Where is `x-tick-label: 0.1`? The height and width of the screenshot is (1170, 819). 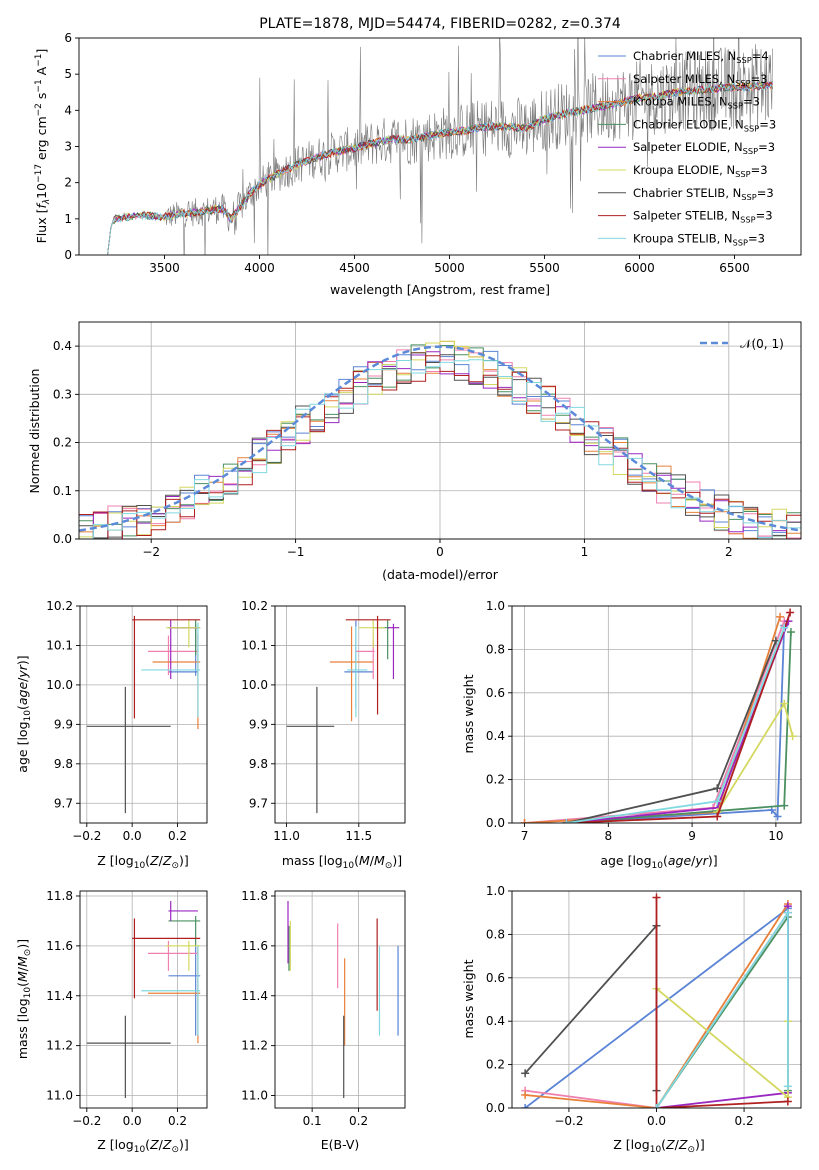
x-tick-label: 0.1 is located at coordinates (312, 1121).